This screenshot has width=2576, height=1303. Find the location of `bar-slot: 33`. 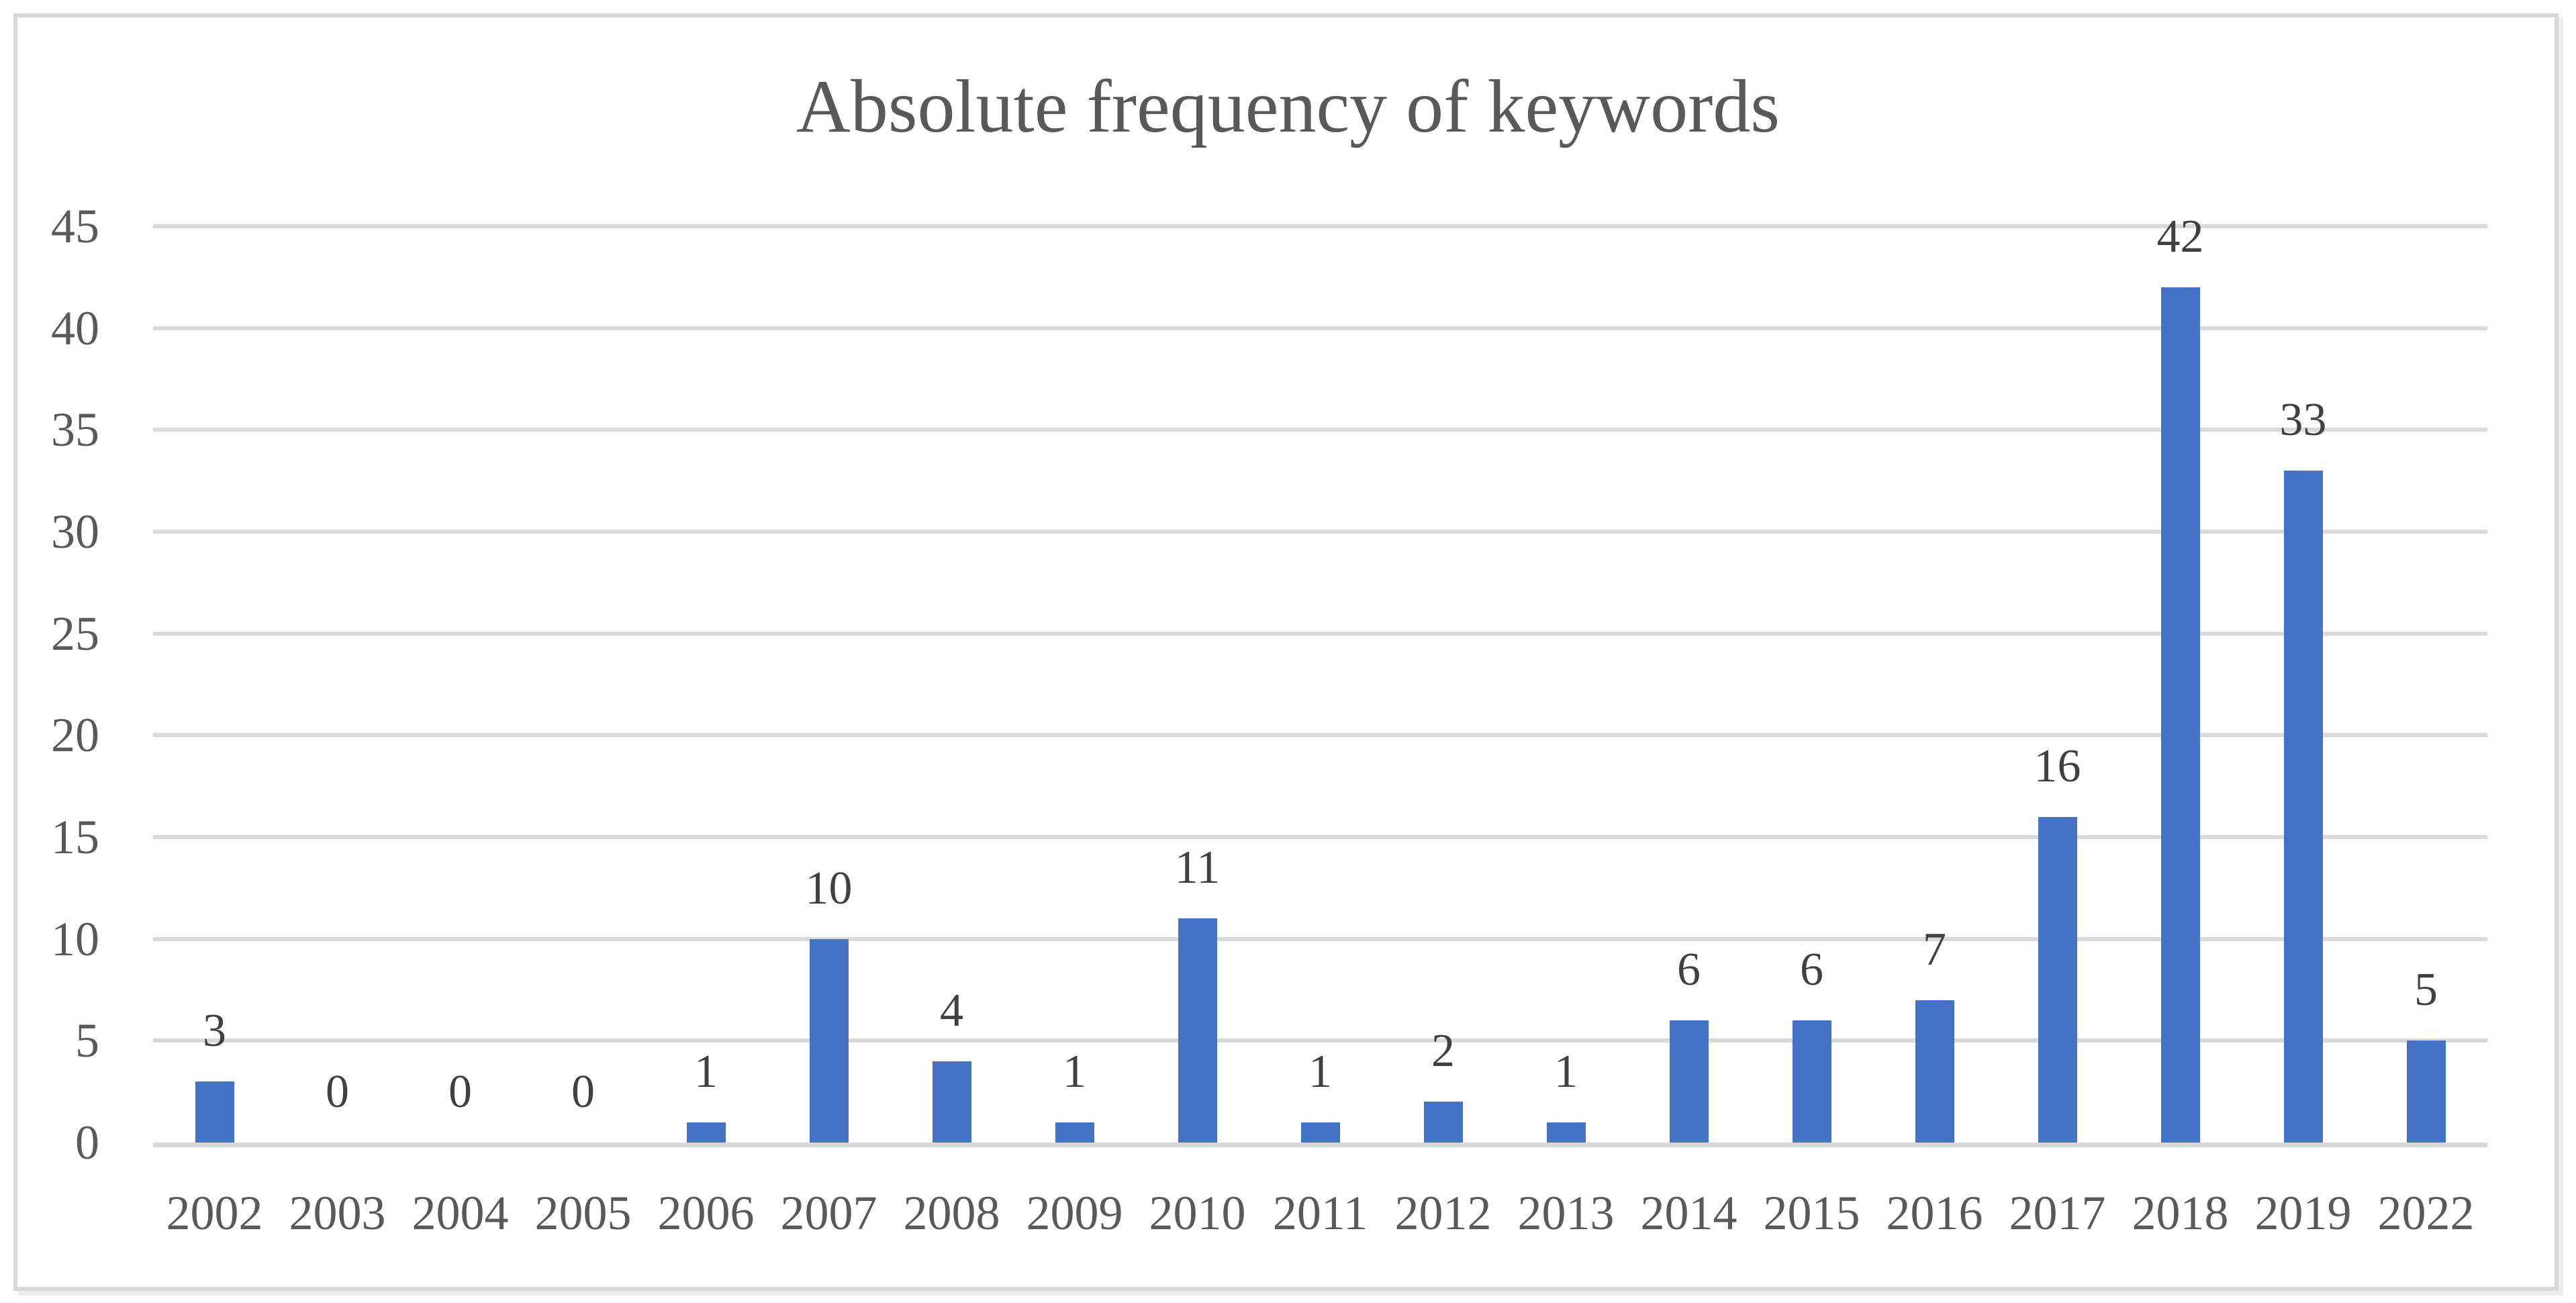

bar-slot: 33 is located at coordinates (2303, 684).